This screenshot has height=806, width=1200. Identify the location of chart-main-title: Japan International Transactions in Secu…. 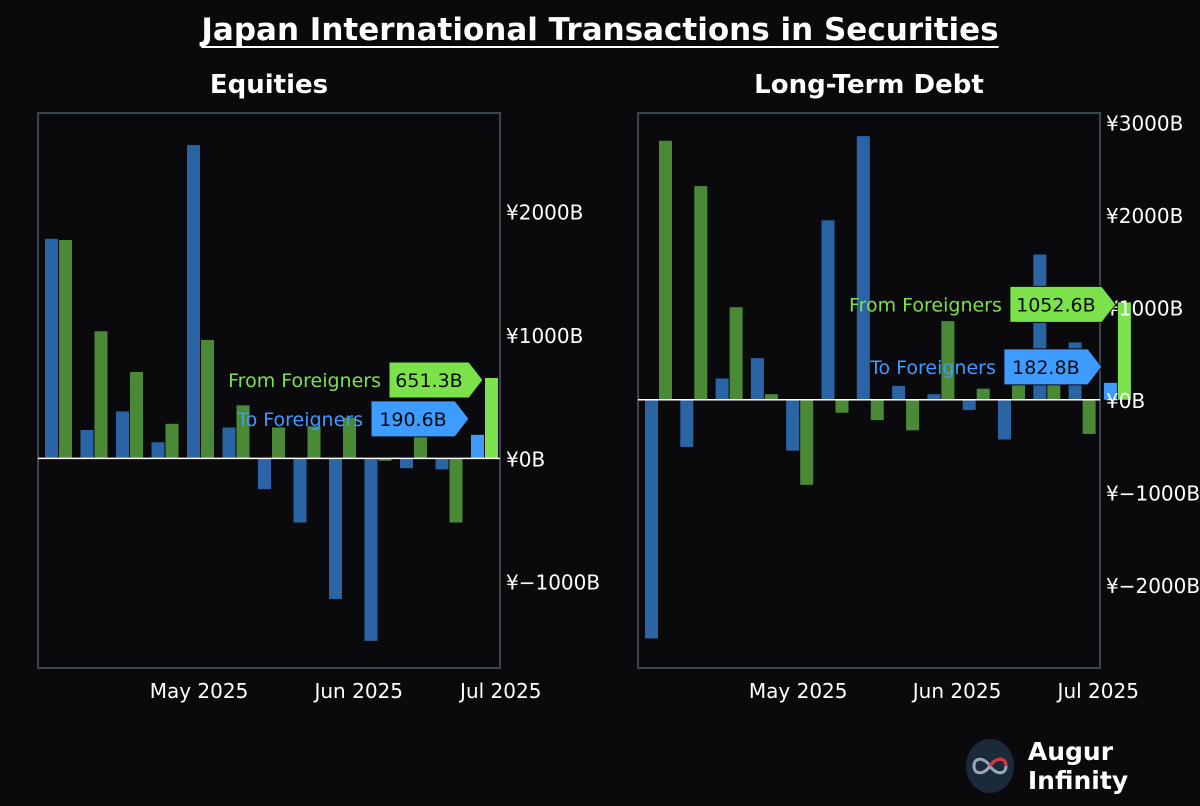
(600, 30).